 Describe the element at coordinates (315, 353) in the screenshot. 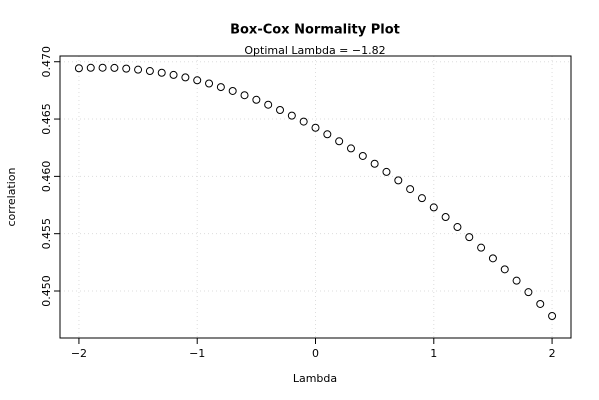

I see `x-tick-label: 0` at that location.